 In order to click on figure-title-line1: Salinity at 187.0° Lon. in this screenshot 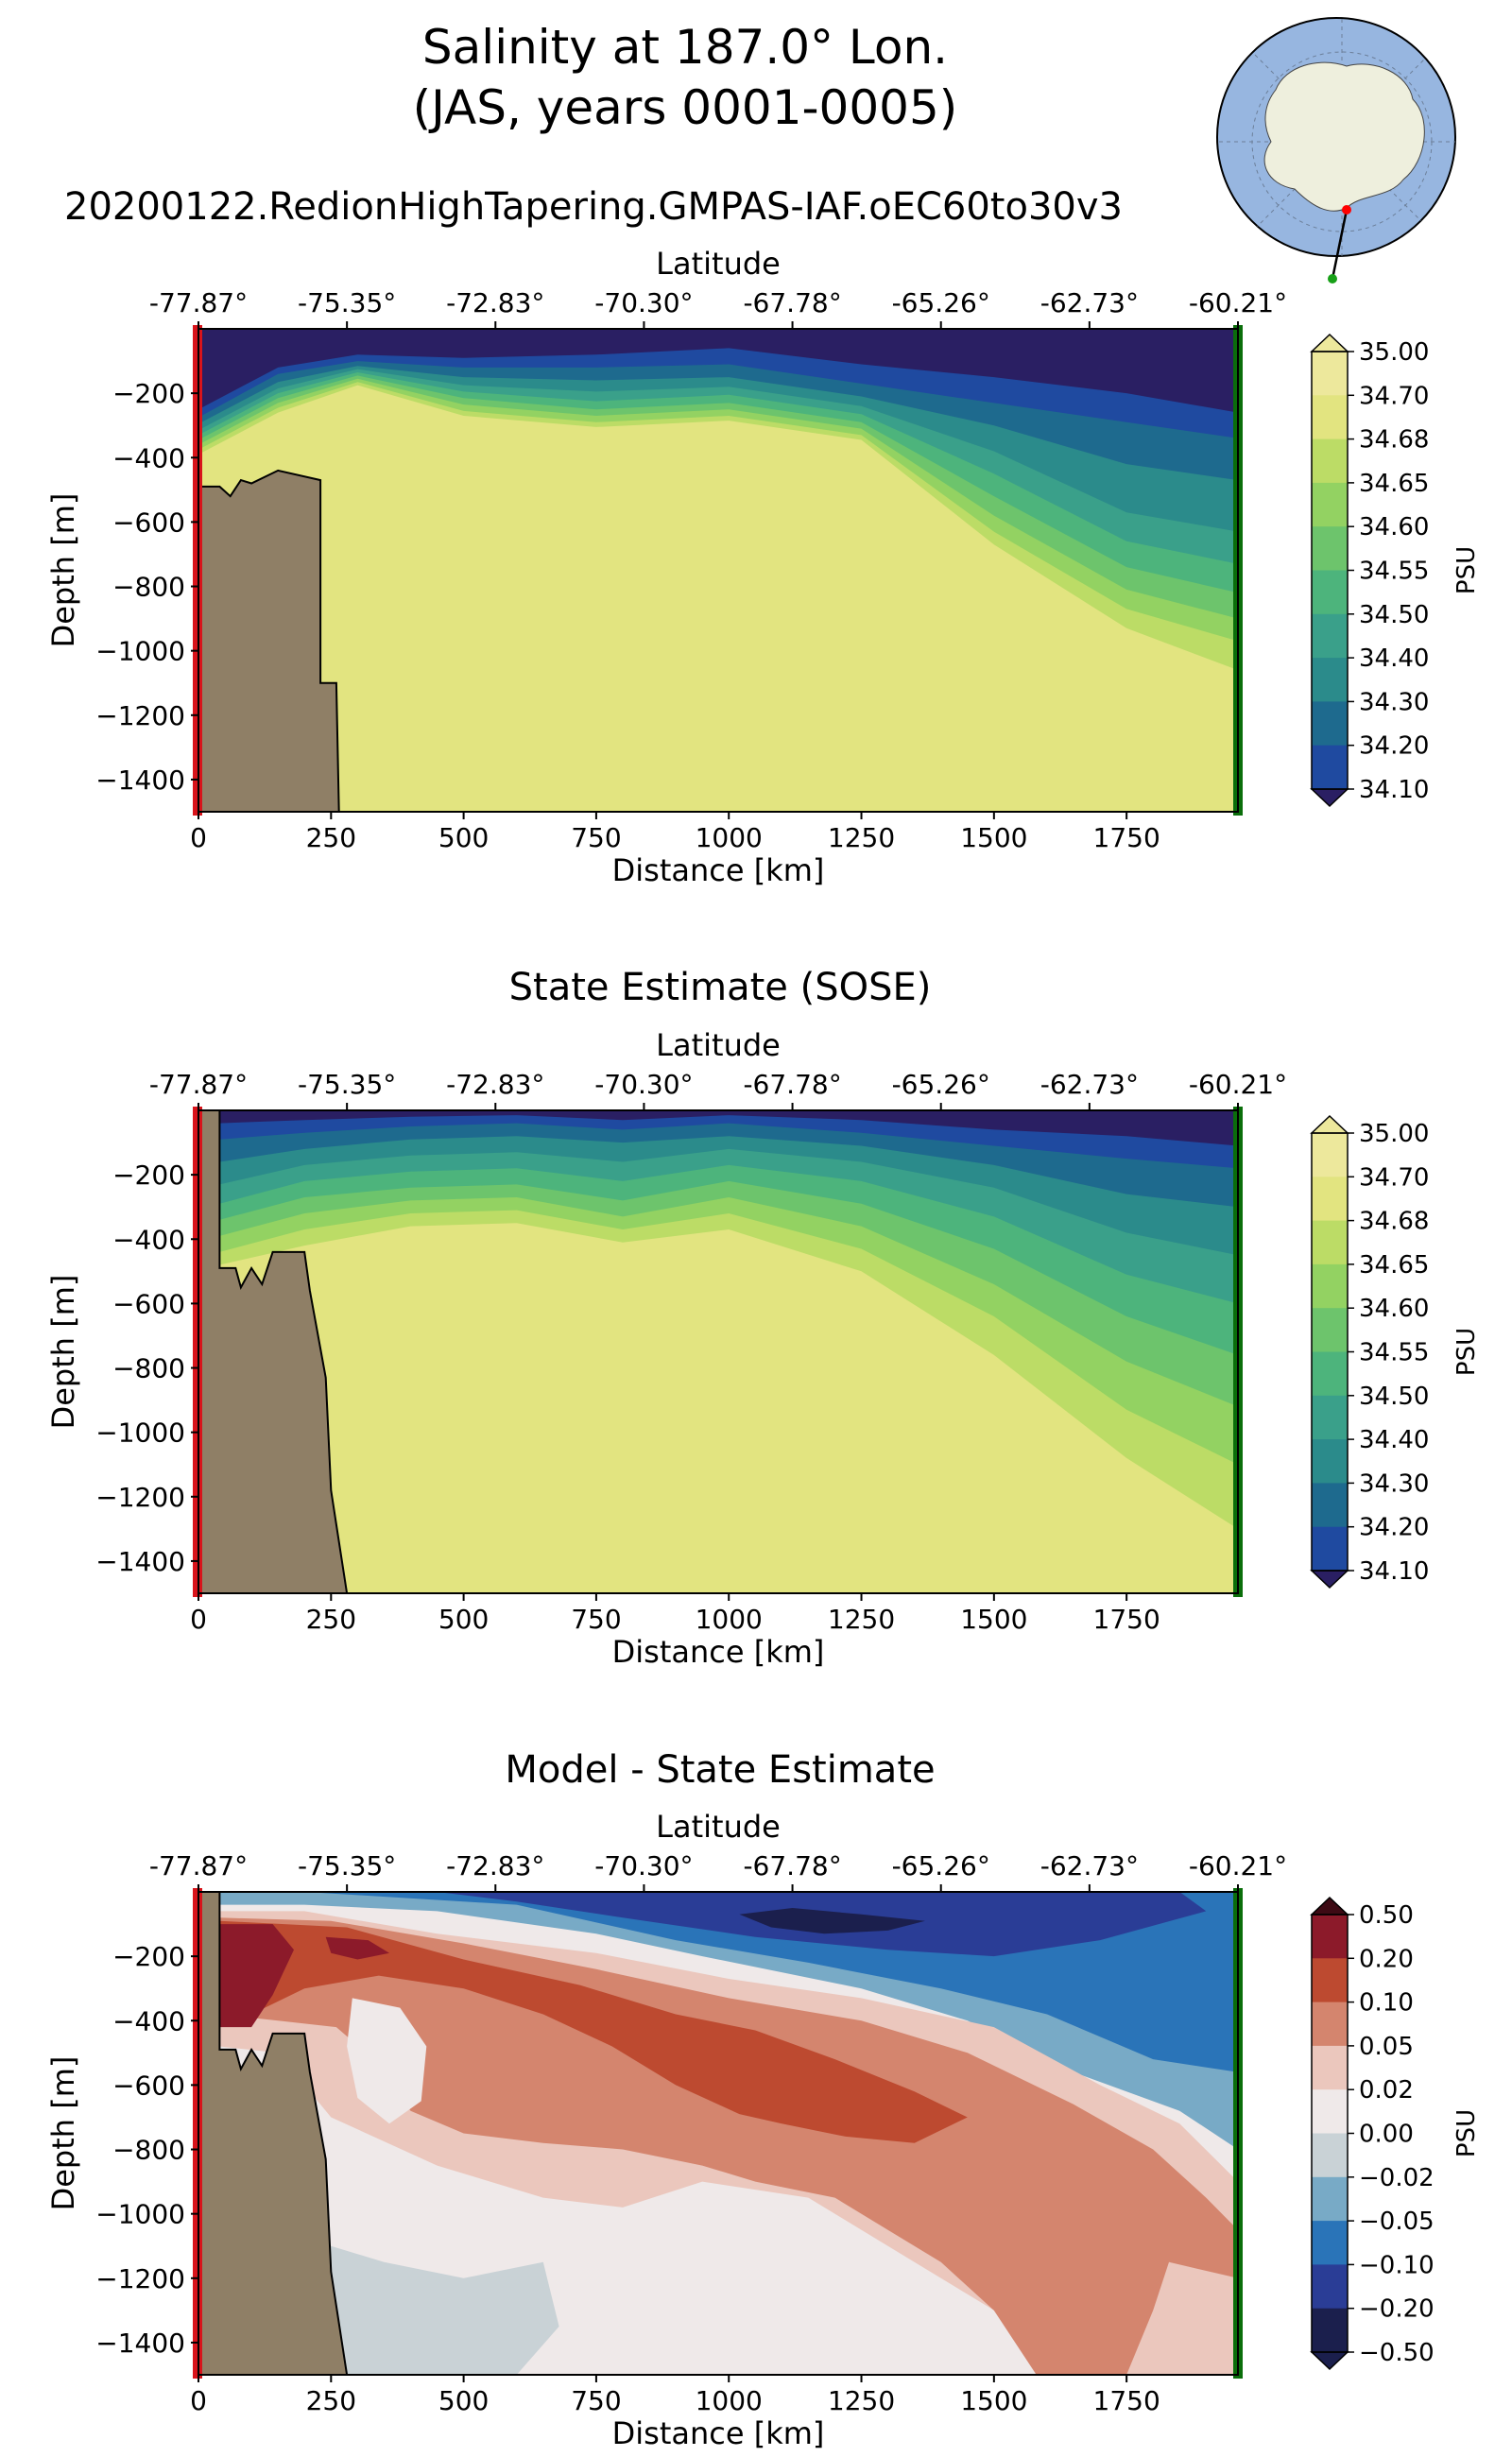, I will do `click(685, 47)`.